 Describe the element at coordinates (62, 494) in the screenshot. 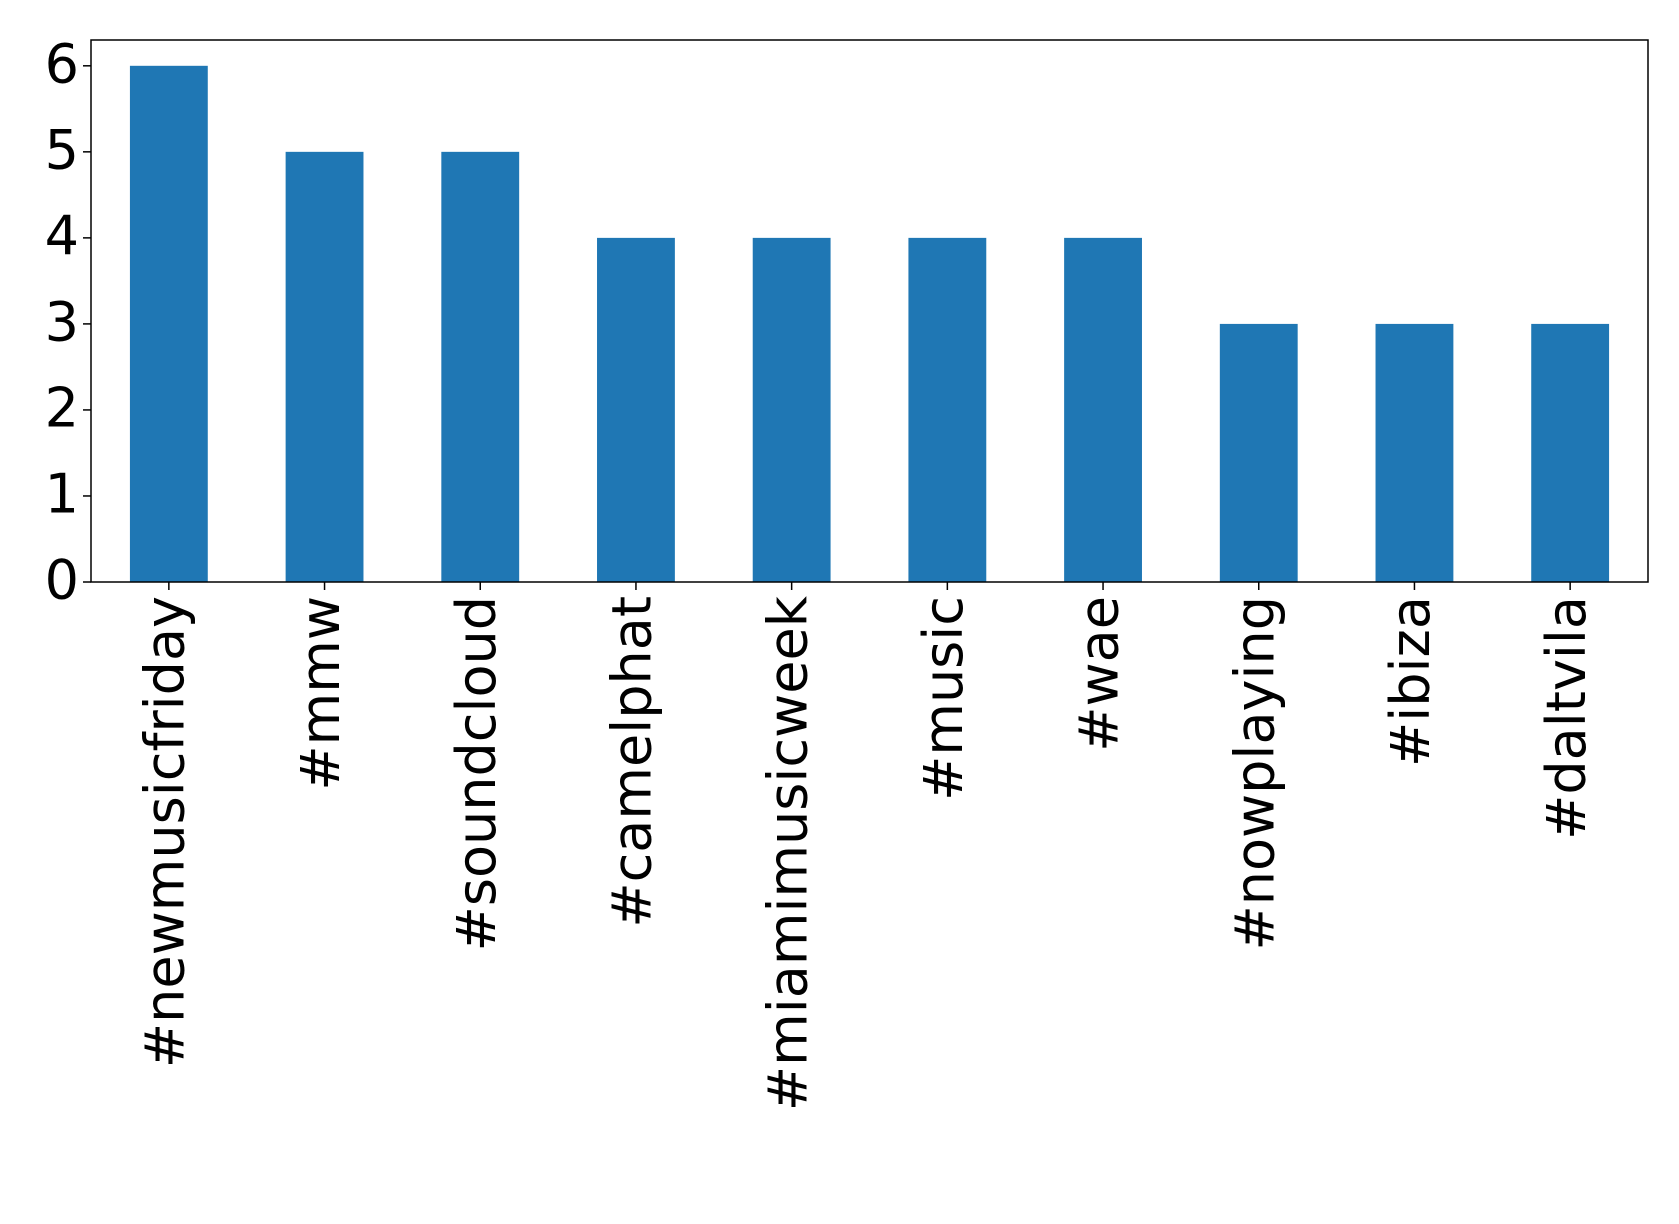

I see `y-tick-label: 1` at that location.